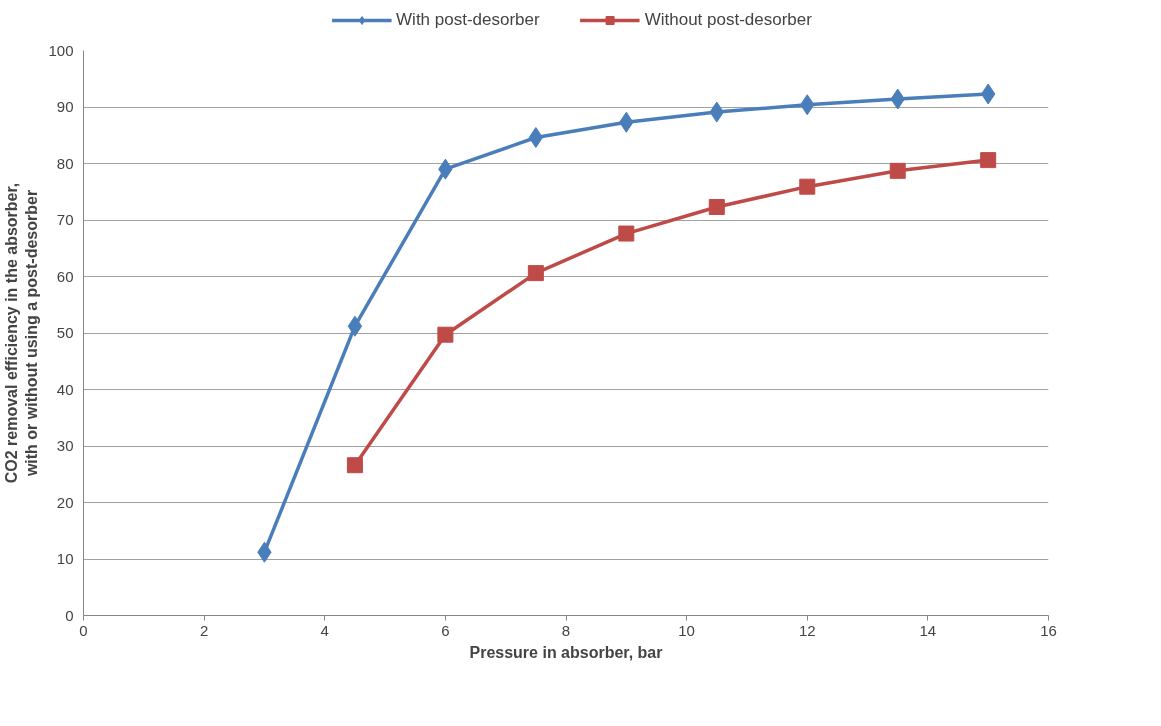 This screenshot has width=1161, height=726. I want to click on legend-label: With post-desorber, so click(468, 20).